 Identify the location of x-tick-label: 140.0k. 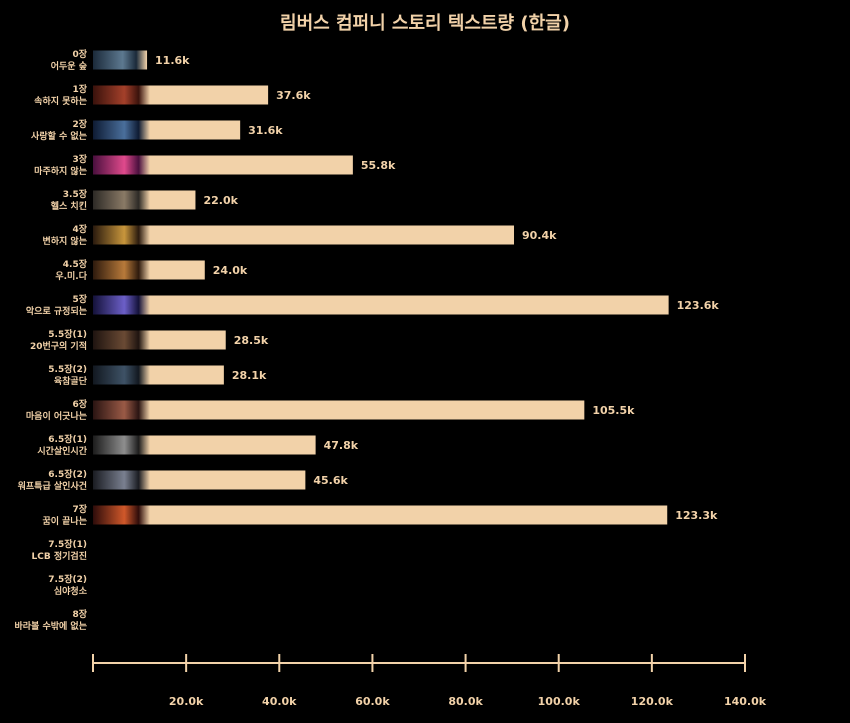
(745, 701).